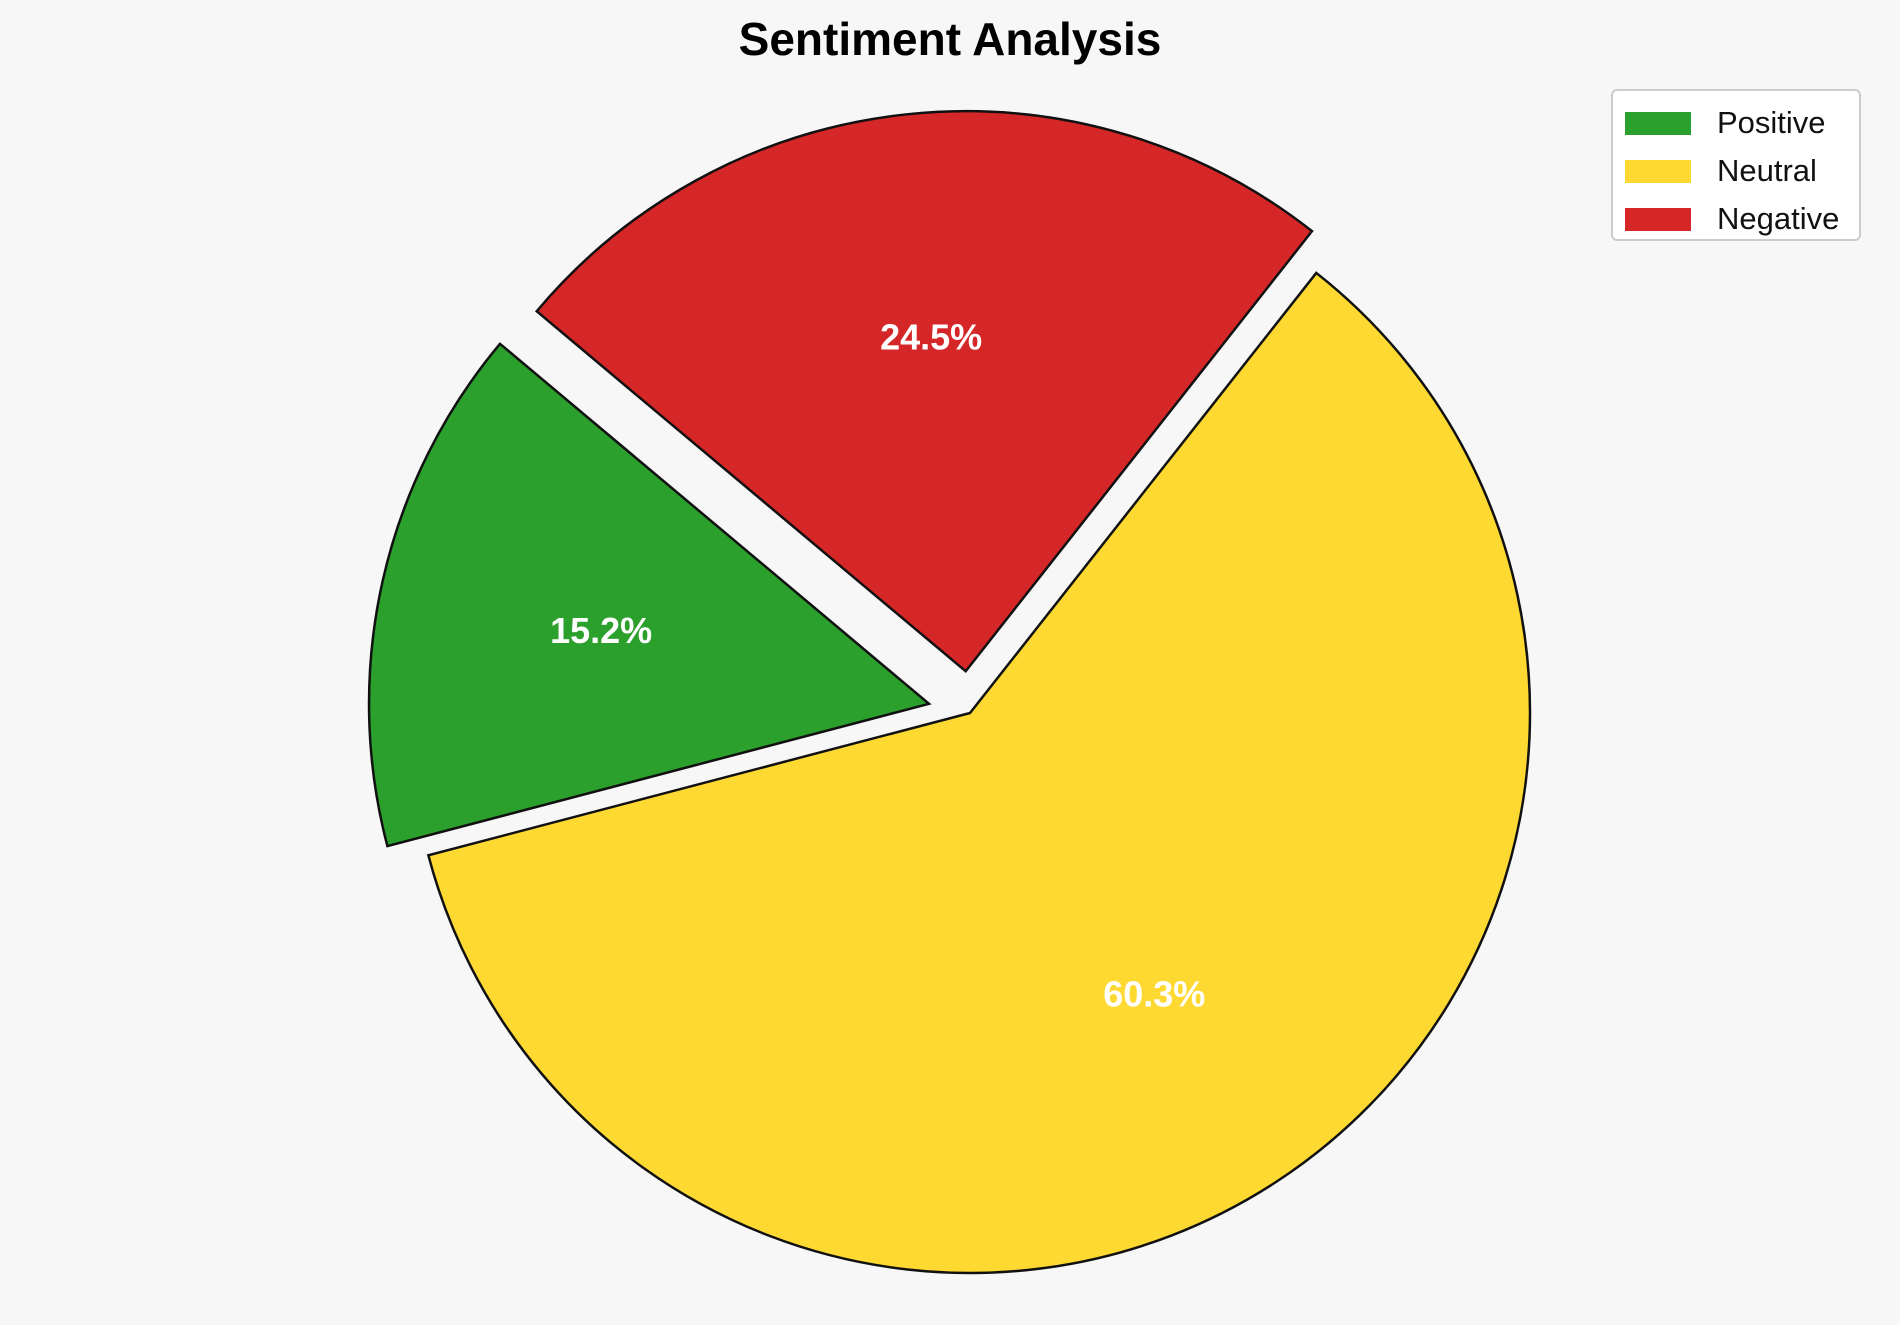 Image resolution: width=1900 pixels, height=1325 pixels. Describe the element at coordinates (1154, 993) in the screenshot. I see `slice-label-neutral: 60.3%` at that location.